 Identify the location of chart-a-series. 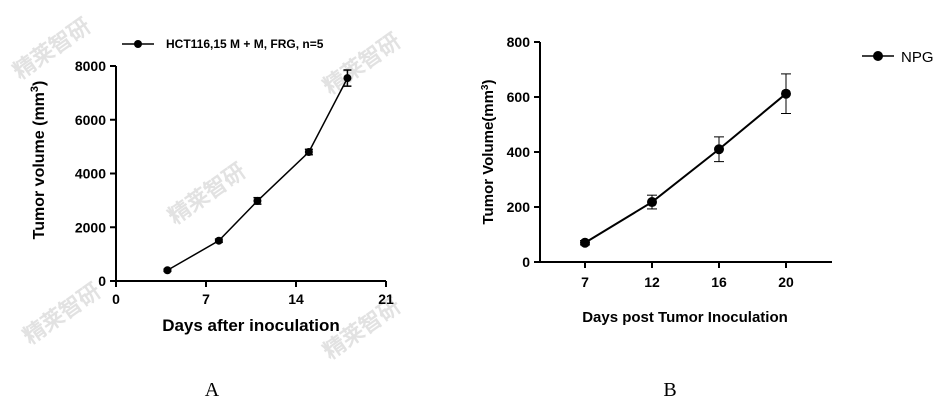
(257, 172).